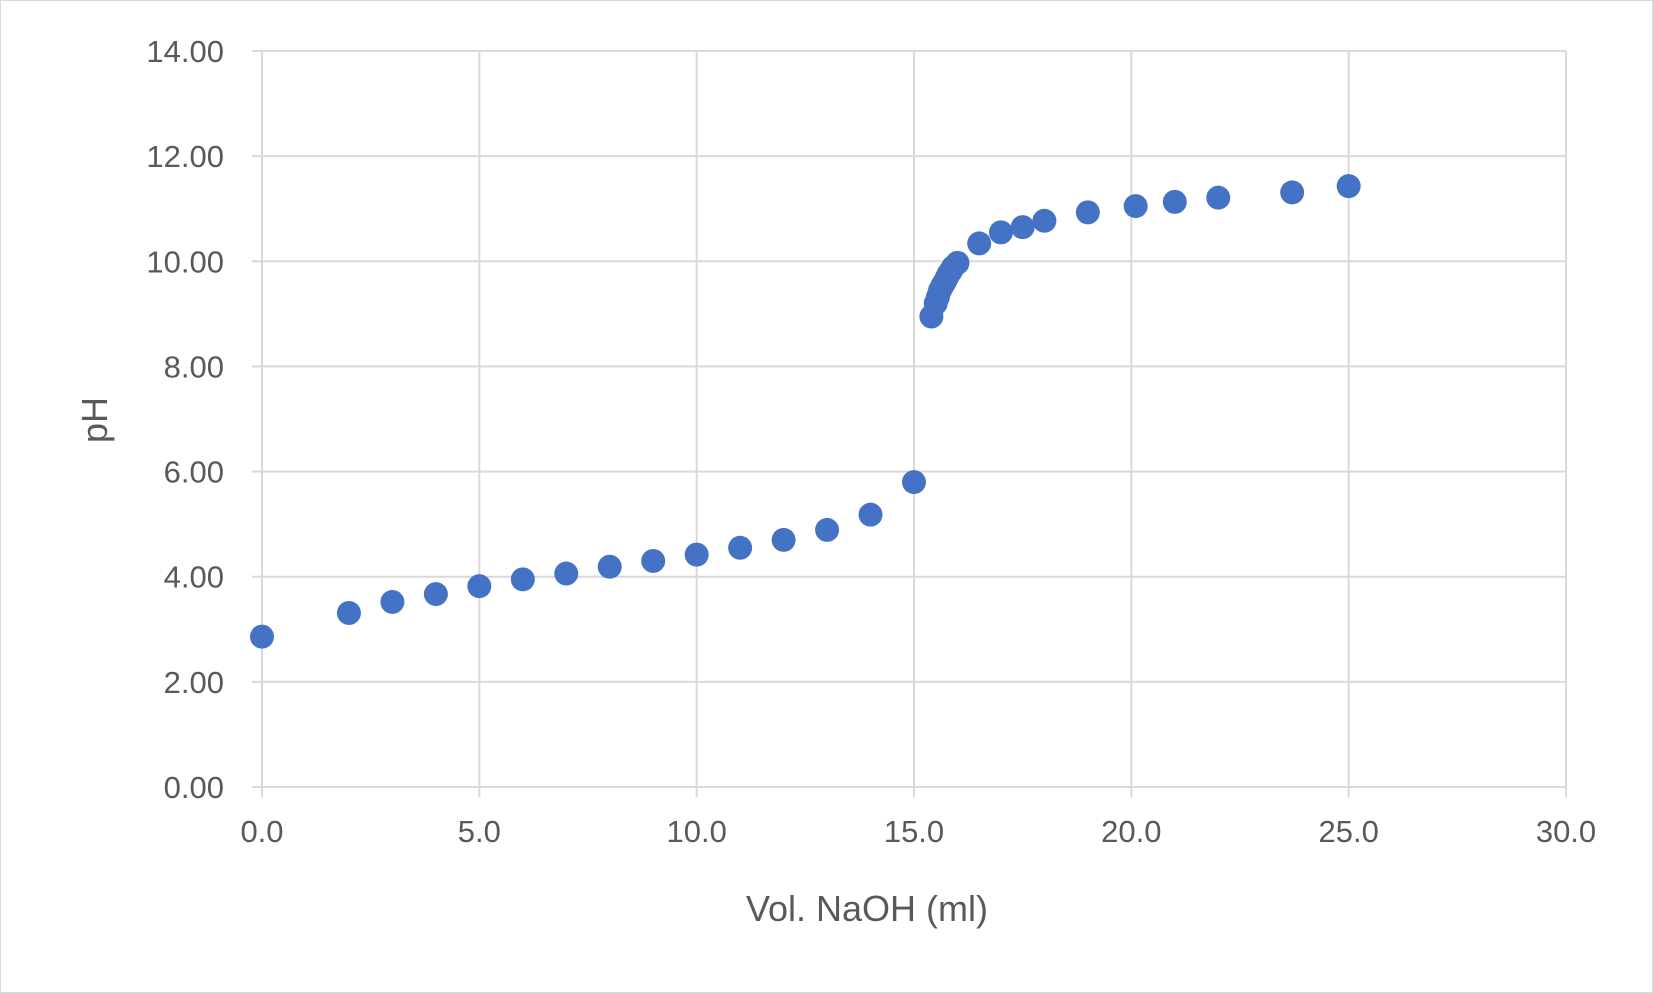  What do you see at coordinates (194, 682) in the screenshot?
I see `y-tick-label: 2.00` at bounding box center [194, 682].